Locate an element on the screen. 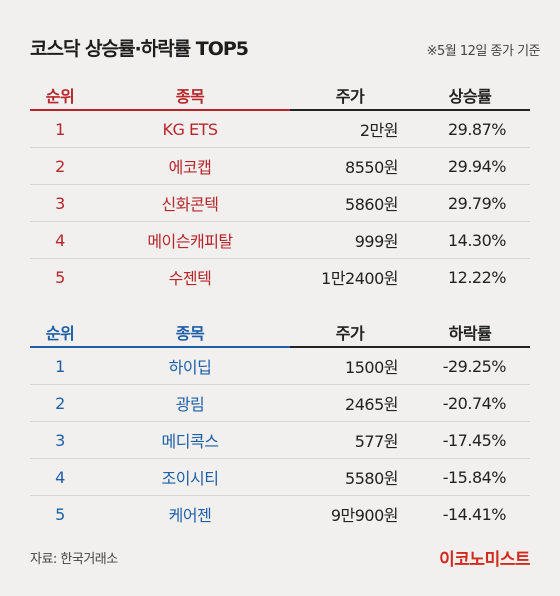 This screenshot has width=560, height=596. price-cell: 1500원 is located at coordinates (350, 366).